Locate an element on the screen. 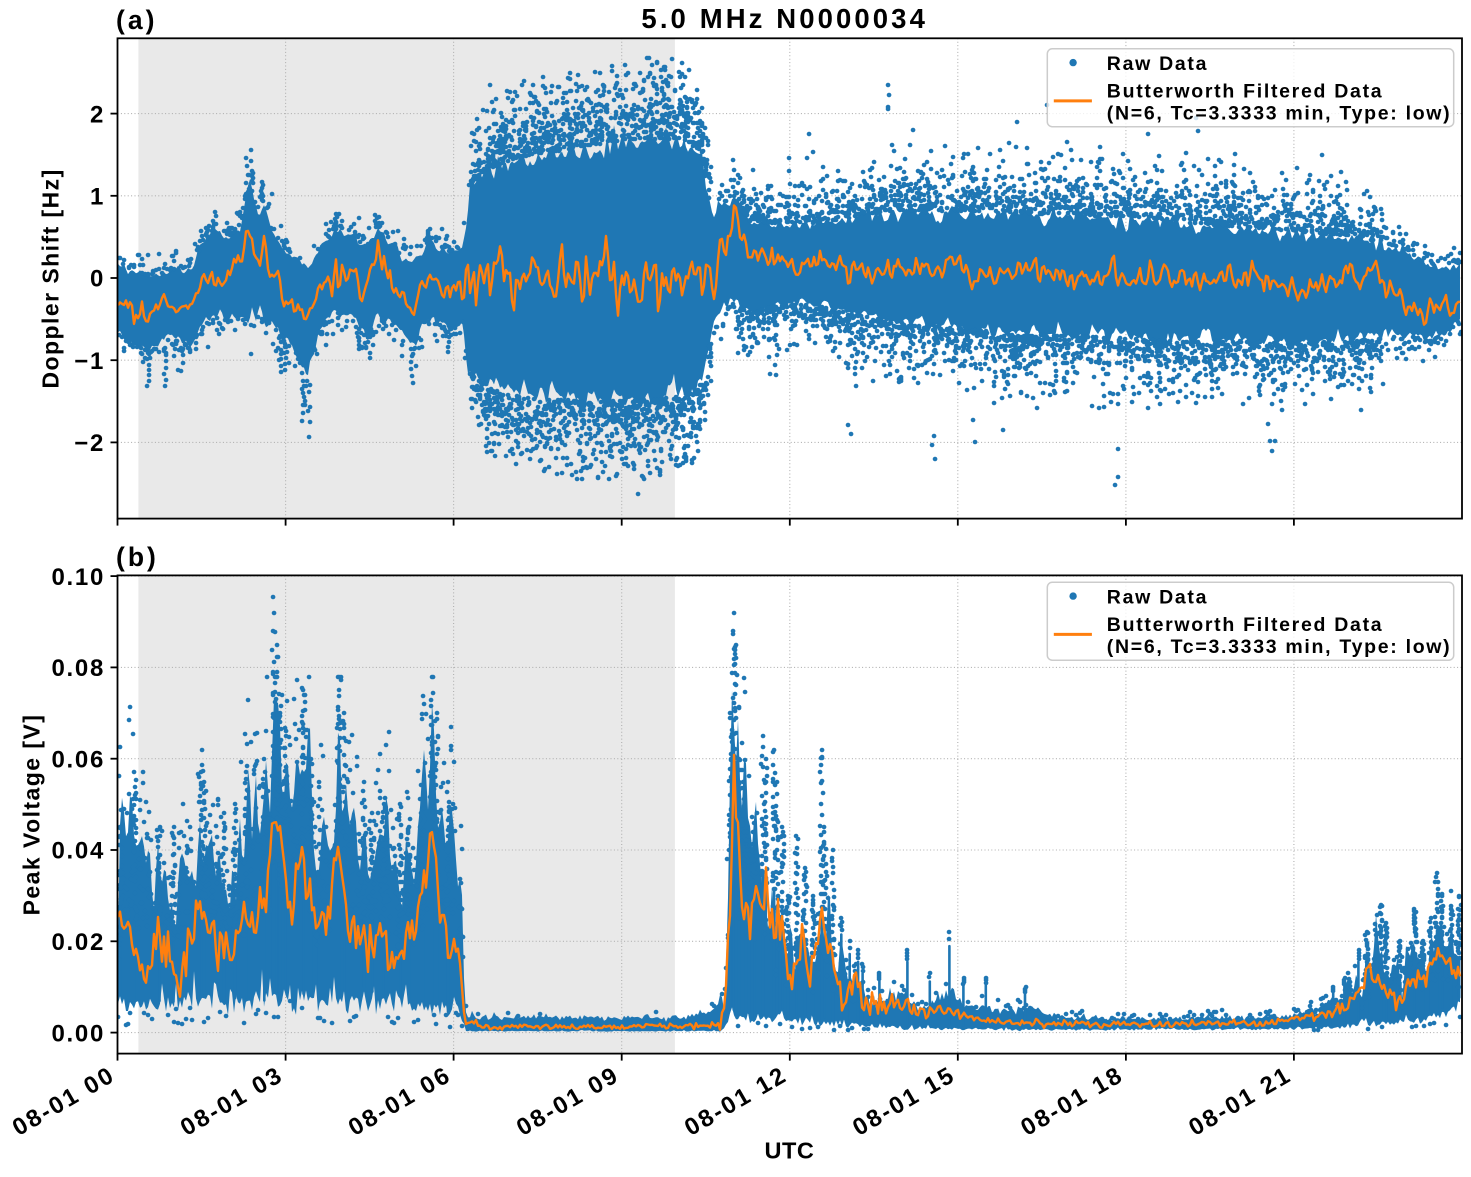 The height and width of the screenshot is (1177, 1471). svg-text: (a) is located at coordinates (136, 20).